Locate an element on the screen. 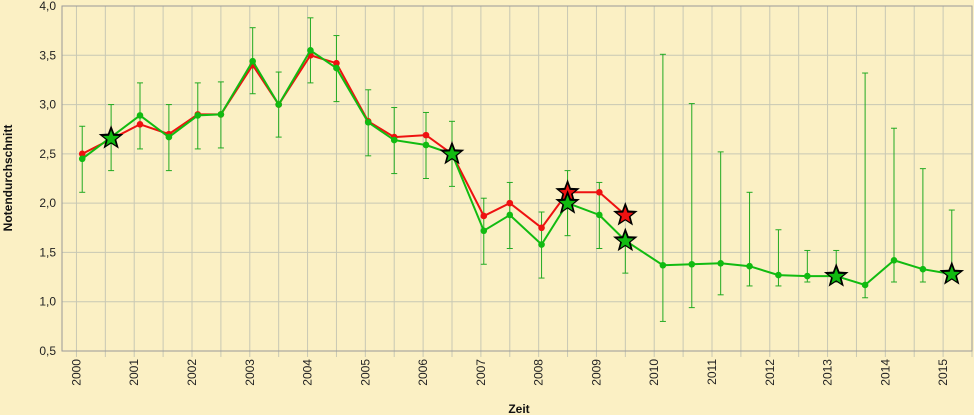  y-axis-ticks: 0,5 1,0 1,5 2,0 2,5 3,0 3,5 4,0 is located at coordinates (47, 179).